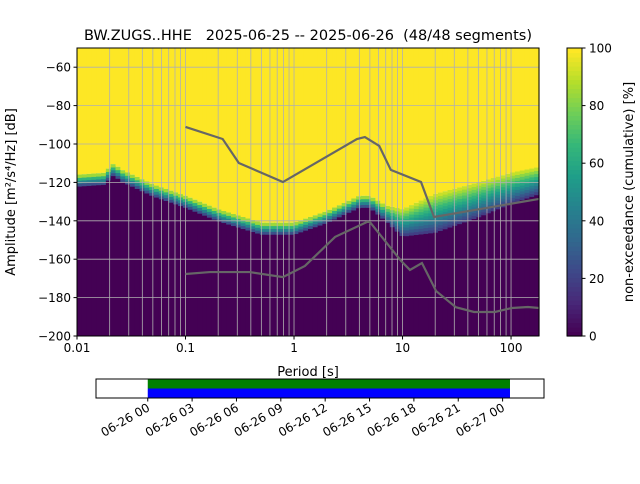  I want to click on coverage-tick-label: 06-26 00, so click(126, 419).